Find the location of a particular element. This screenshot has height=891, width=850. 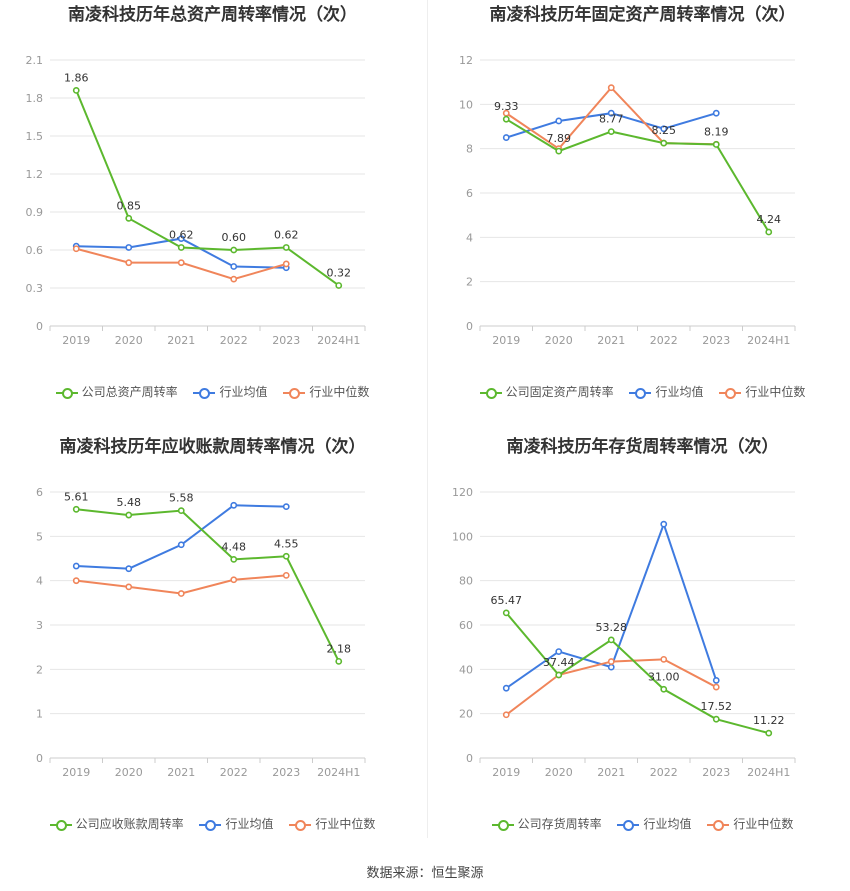

chart-legend: 公司应收账款周转率 行业均值 行业中位数 is located at coordinates (212, 823).